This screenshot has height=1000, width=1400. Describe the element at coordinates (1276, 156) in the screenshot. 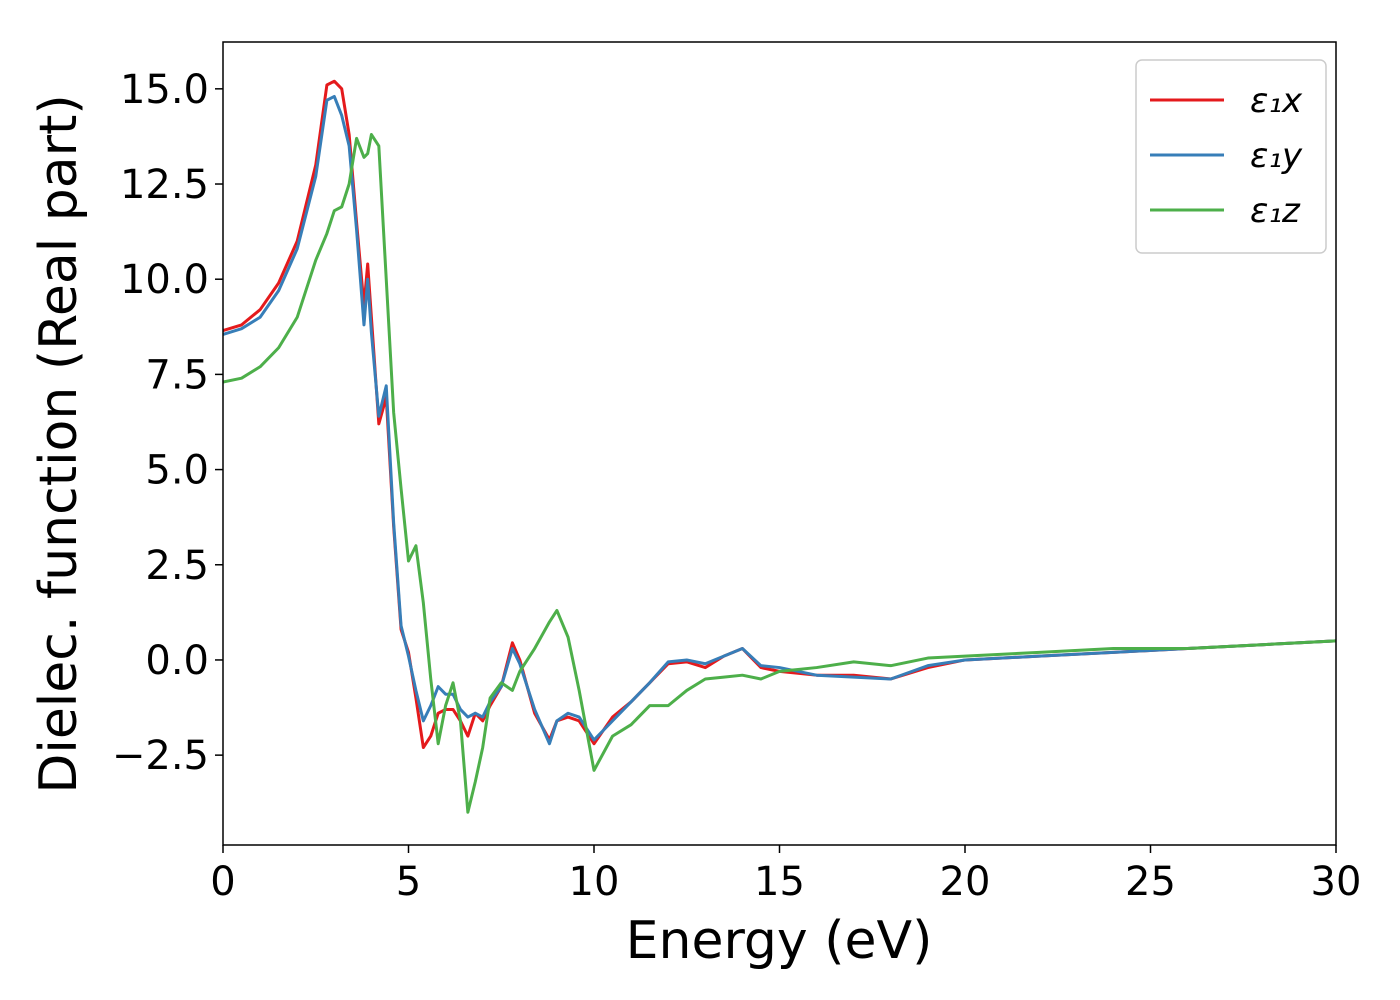

I see `legend-label: ε₁y` at that location.